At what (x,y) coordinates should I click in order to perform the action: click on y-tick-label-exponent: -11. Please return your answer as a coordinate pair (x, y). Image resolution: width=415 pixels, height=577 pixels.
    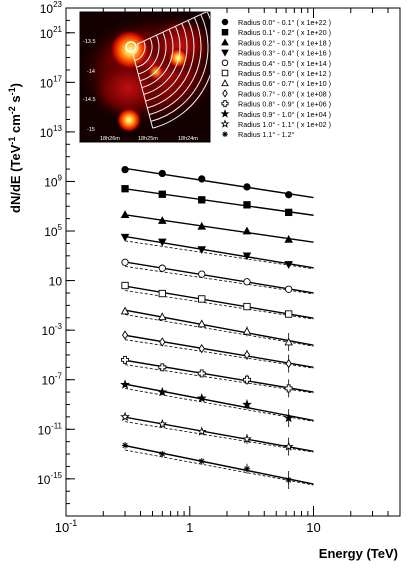
    Looking at the image, I should click on (57, 425).